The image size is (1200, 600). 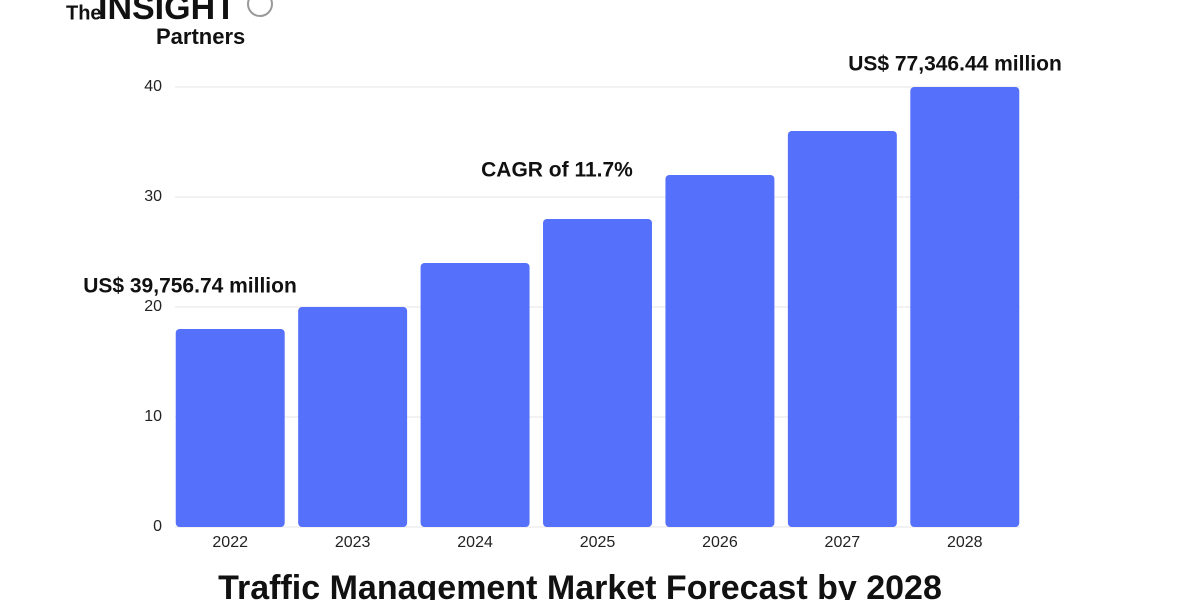 I want to click on y-tick-label: 40, so click(x=153, y=86).